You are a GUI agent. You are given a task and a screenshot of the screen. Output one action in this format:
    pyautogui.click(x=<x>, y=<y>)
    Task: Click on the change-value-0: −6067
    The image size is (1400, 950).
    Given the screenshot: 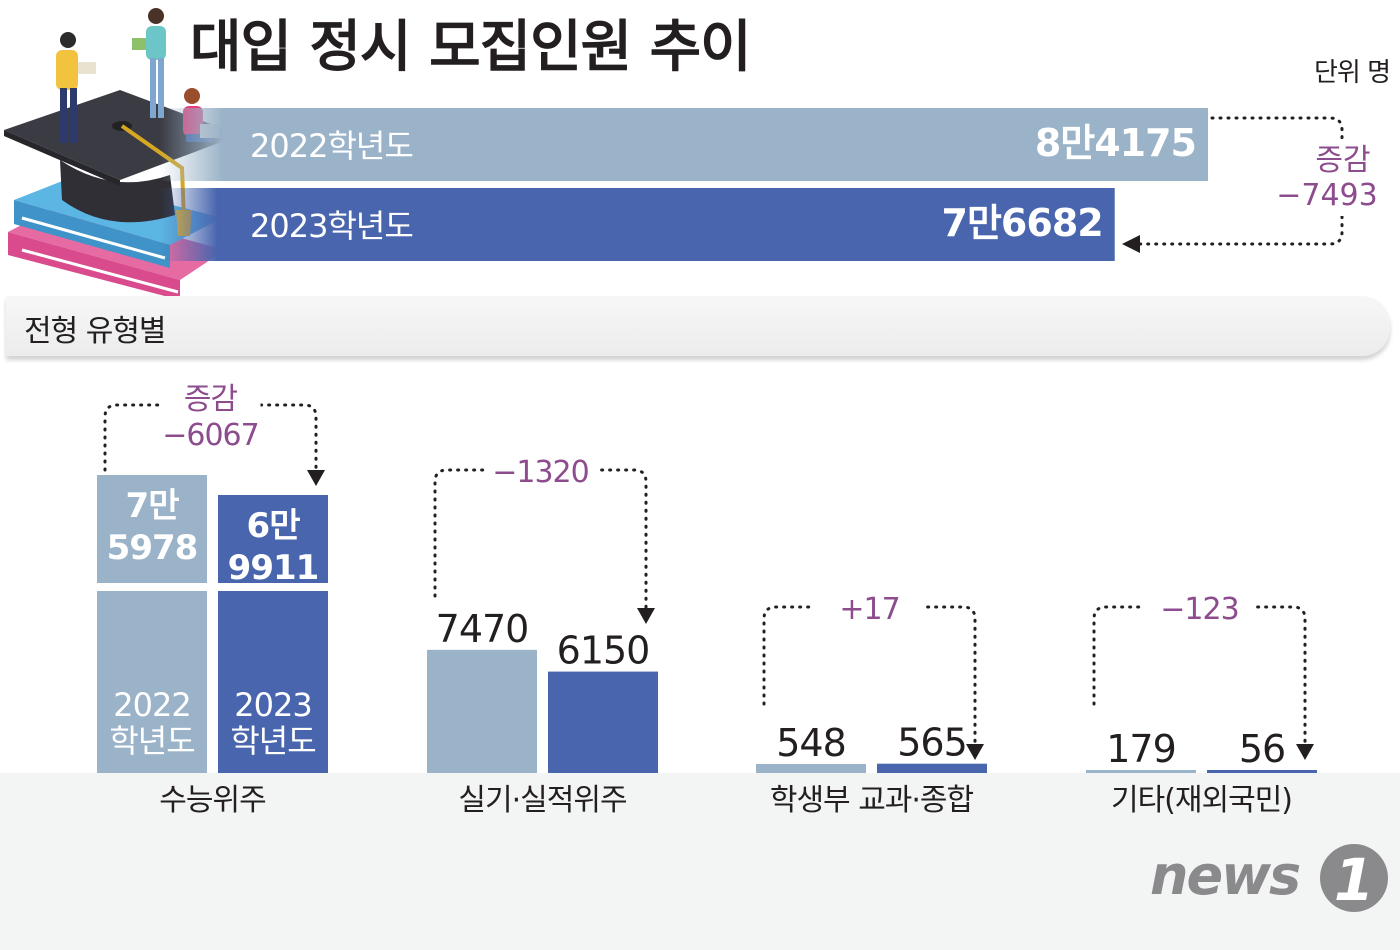 What is the action you would take?
    pyautogui.click(x=210, y=435)
    